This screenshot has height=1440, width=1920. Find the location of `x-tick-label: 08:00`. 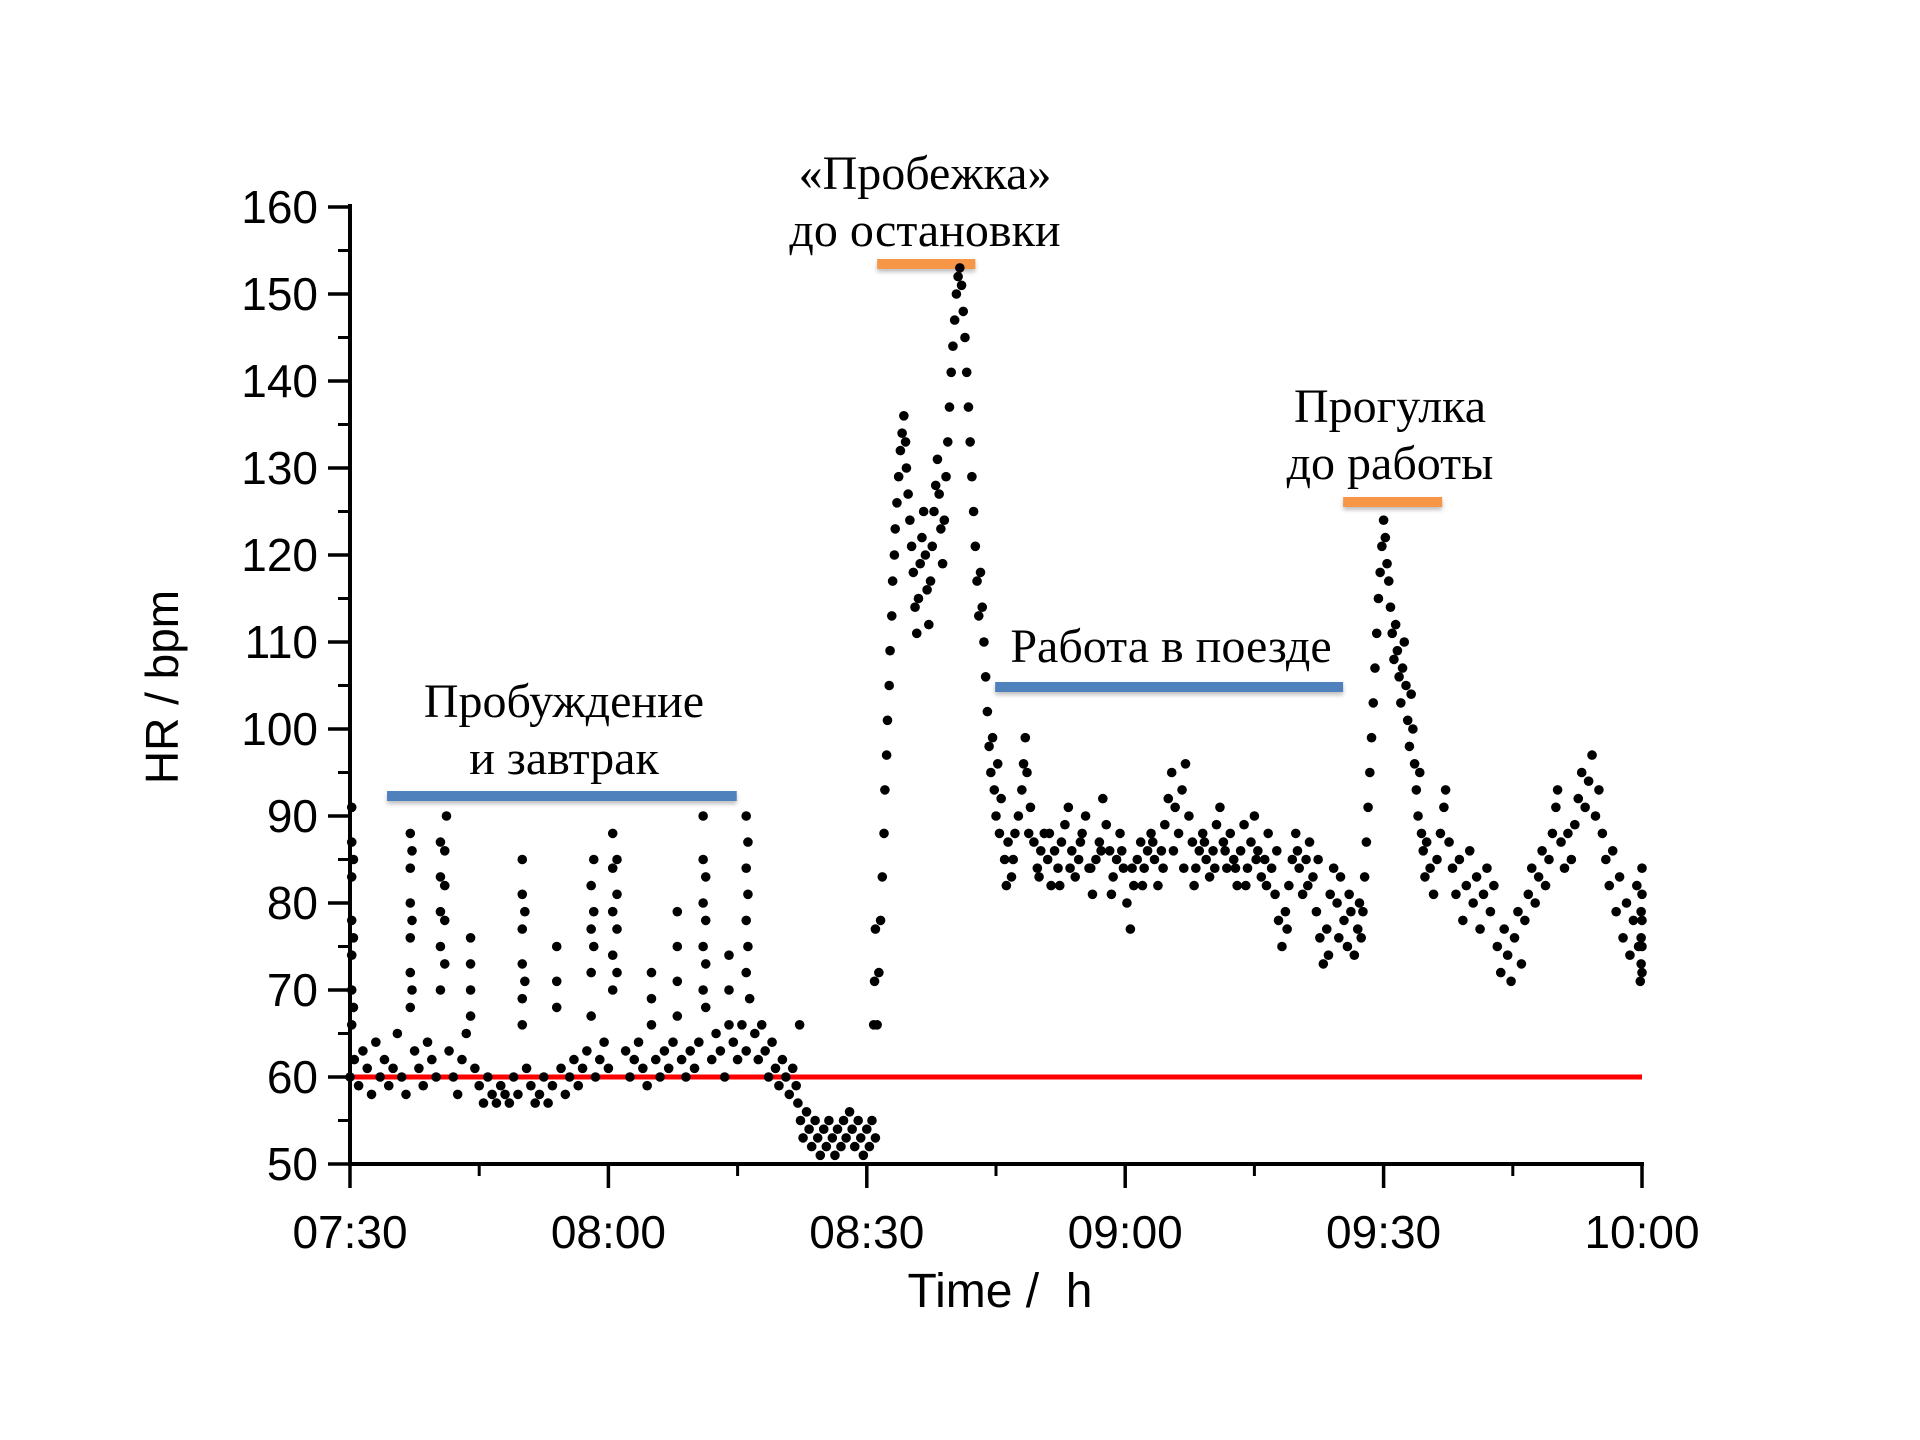

x-tick-label: 08:00 is located at coordinates (608, 1232).